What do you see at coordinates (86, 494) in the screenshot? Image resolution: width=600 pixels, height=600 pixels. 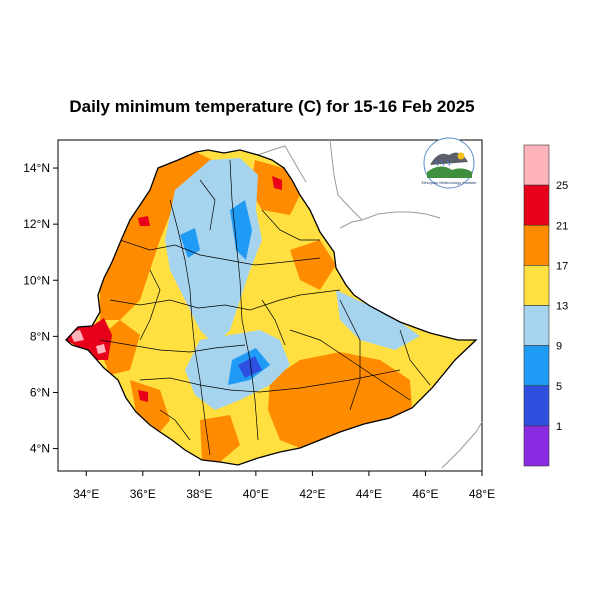 I see `x-tick-label: 34°E` at bounding box center [86, 494].